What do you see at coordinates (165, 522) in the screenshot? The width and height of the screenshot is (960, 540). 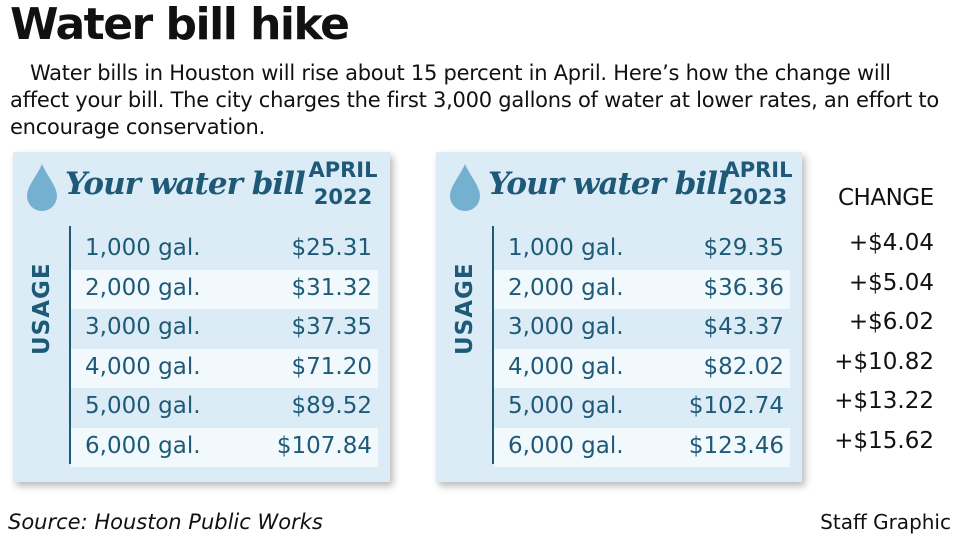 I see `source-note: Source: Houston Public Works` at bounding box center [165, 522].